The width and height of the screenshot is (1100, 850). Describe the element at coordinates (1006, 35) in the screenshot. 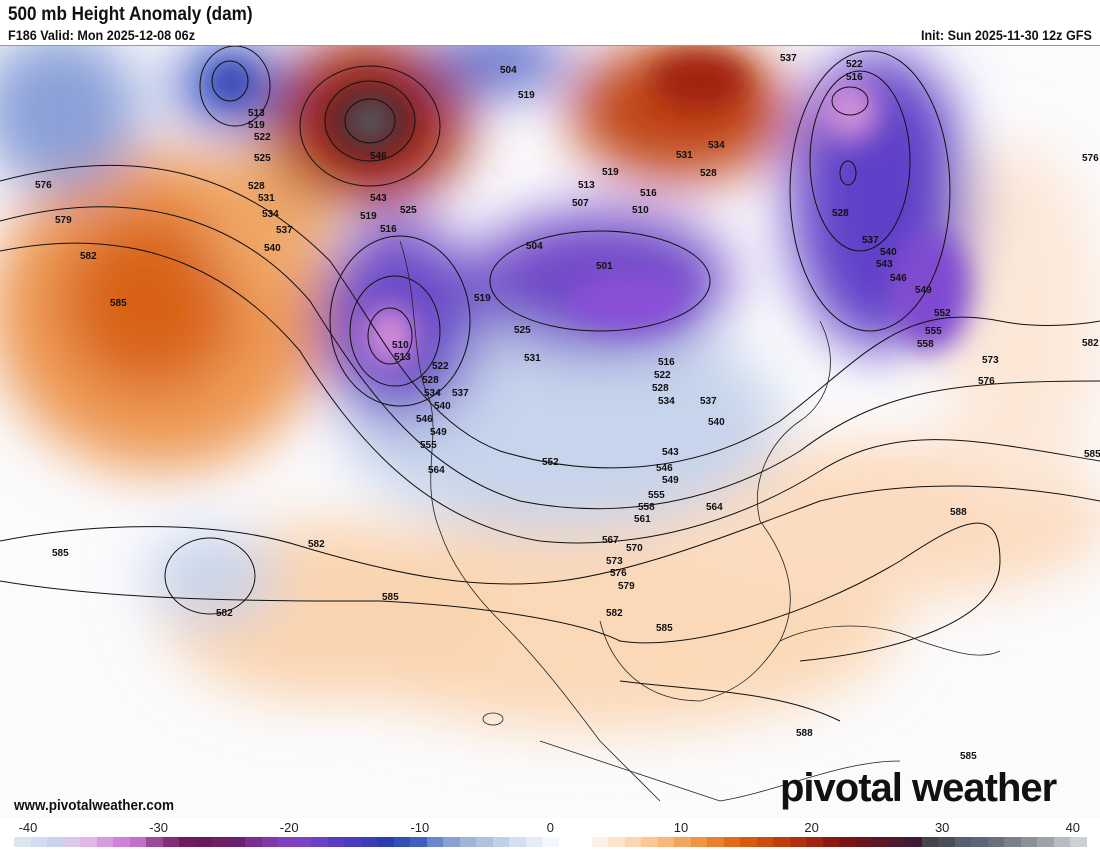

I see `init-time: Init: Sun 2025-11-30 12z GFS` at that location.